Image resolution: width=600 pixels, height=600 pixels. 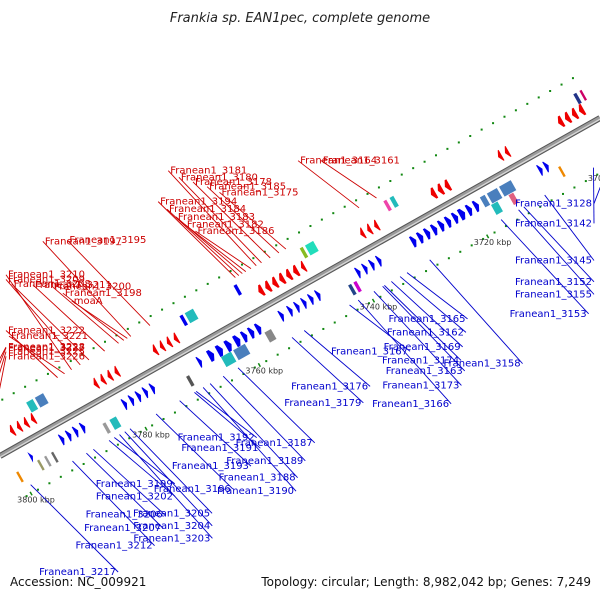 What do you see at coordinates (553, 204) in the screenshot?
I see `forward-gene-label: Franean1_3128` at bounding box center [553, 204].